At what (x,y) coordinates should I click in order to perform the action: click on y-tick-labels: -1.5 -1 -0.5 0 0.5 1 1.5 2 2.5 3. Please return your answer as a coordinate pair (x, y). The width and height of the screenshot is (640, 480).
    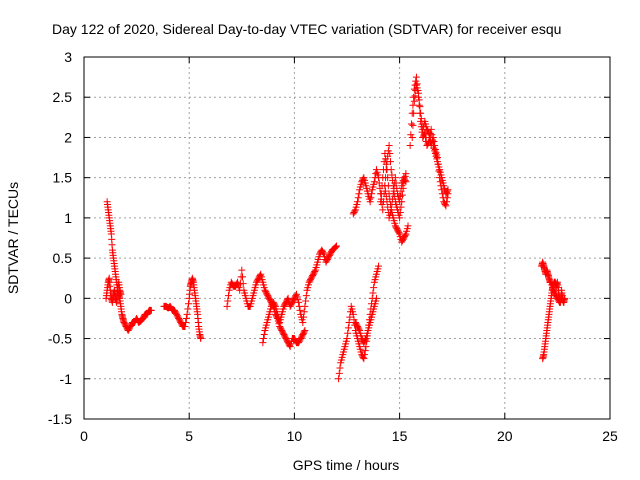
    Looking at the image, I should click on (60, 238).